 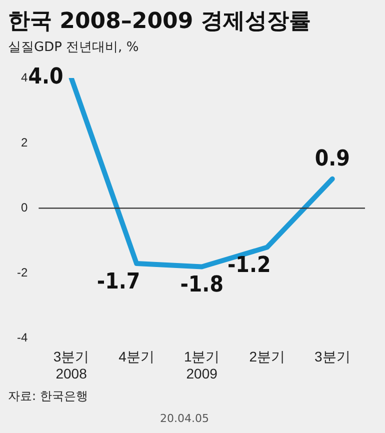 I want to click on data-label: -1.7, so click(x=118, y=281).